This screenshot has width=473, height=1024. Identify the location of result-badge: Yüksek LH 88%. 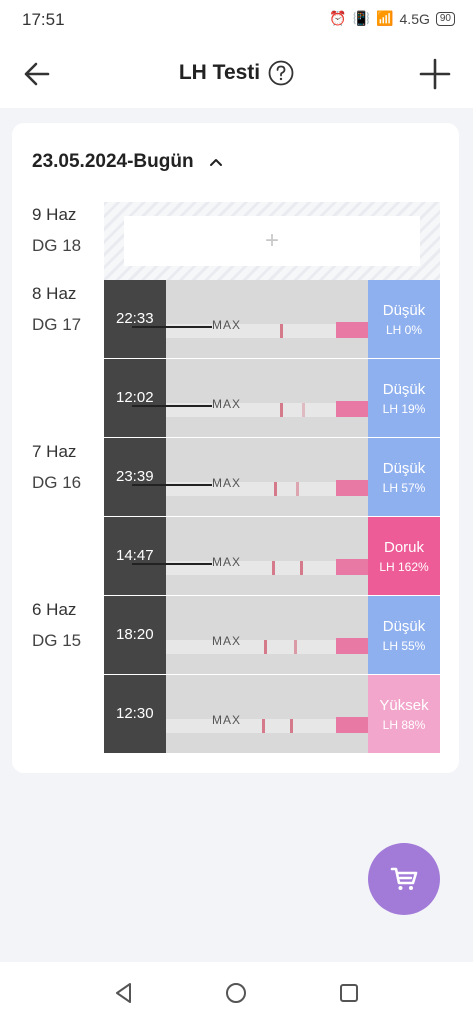
(404, 714).